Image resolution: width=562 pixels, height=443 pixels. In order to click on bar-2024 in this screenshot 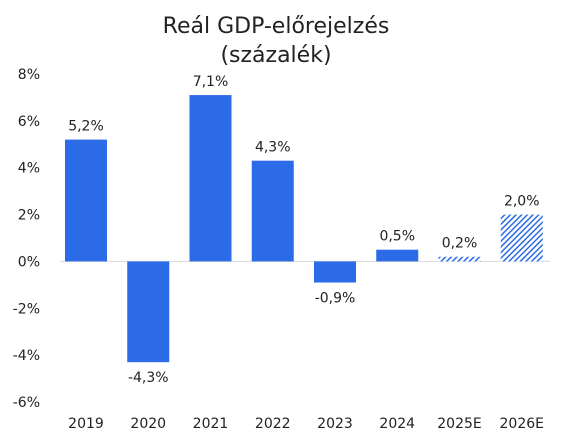, I will do `click(397, 255)`.